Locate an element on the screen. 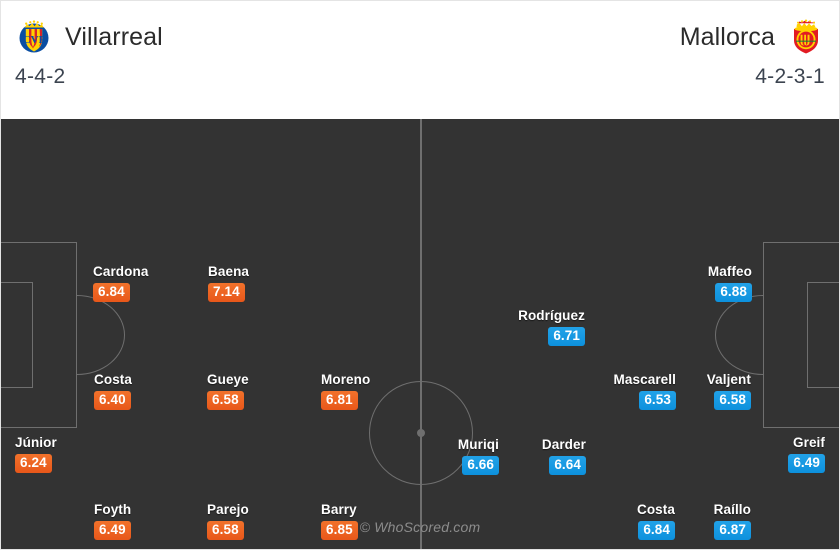 Image resolution: width=840 pixels, height=550 pixels. away-team-block: Mallorca is located at coordinates (752, 53).